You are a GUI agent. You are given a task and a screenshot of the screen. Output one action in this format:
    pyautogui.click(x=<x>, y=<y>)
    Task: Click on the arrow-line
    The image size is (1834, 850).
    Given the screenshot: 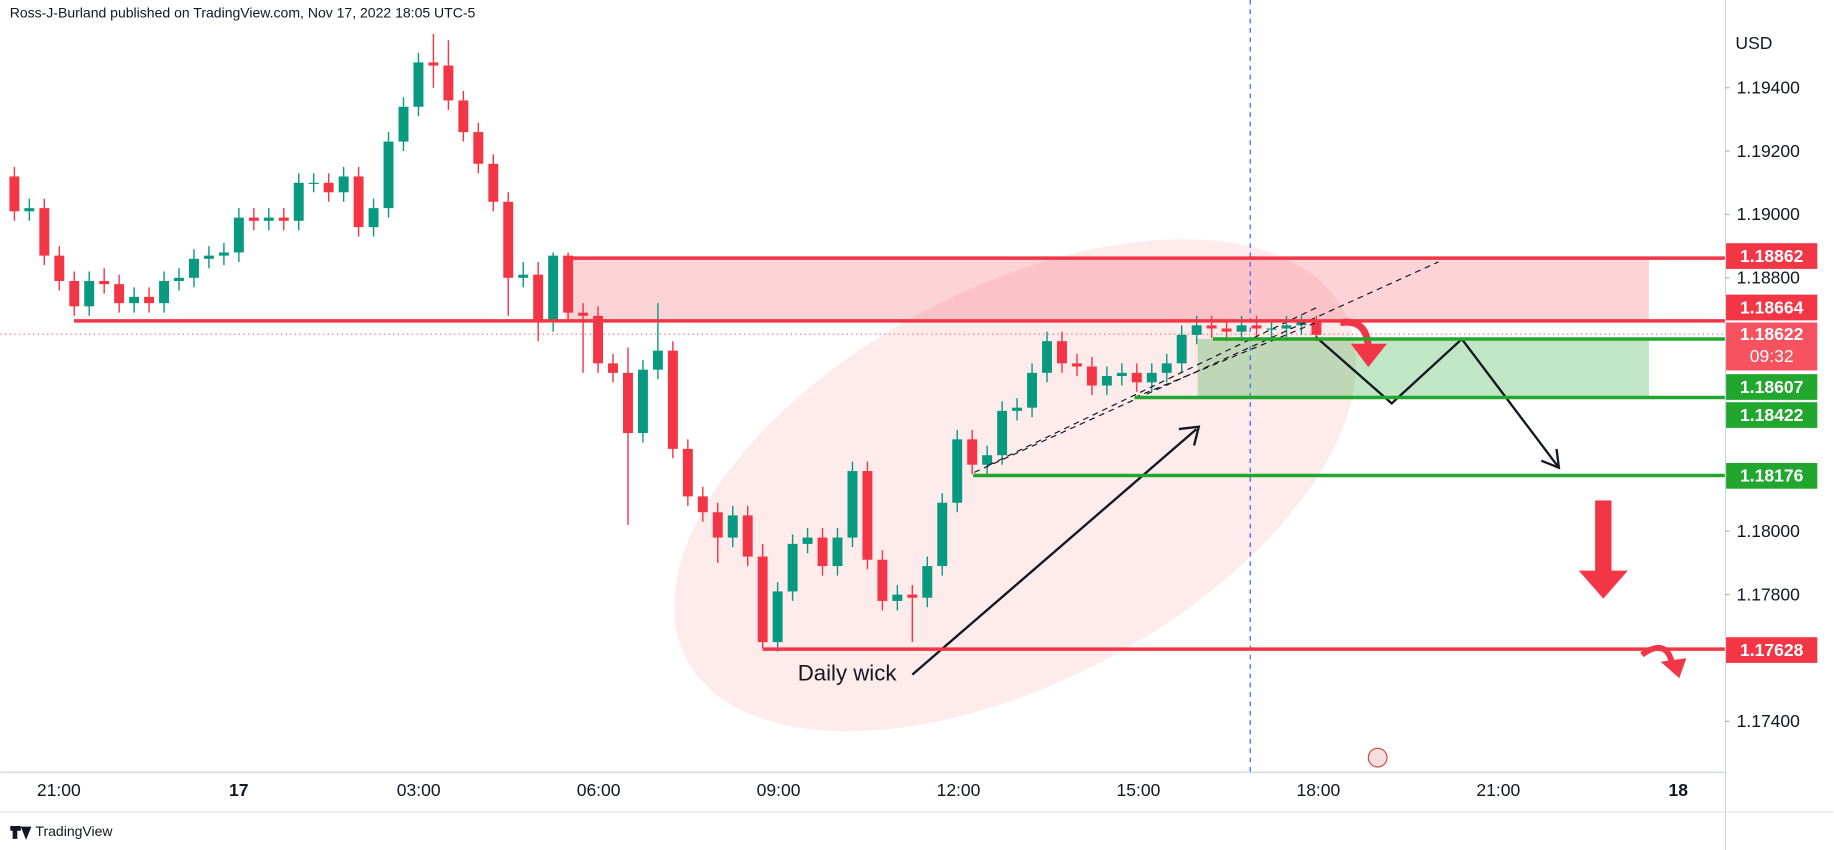 What is the action you would take?
    pyautogui.click(x=1054, y=552)
    